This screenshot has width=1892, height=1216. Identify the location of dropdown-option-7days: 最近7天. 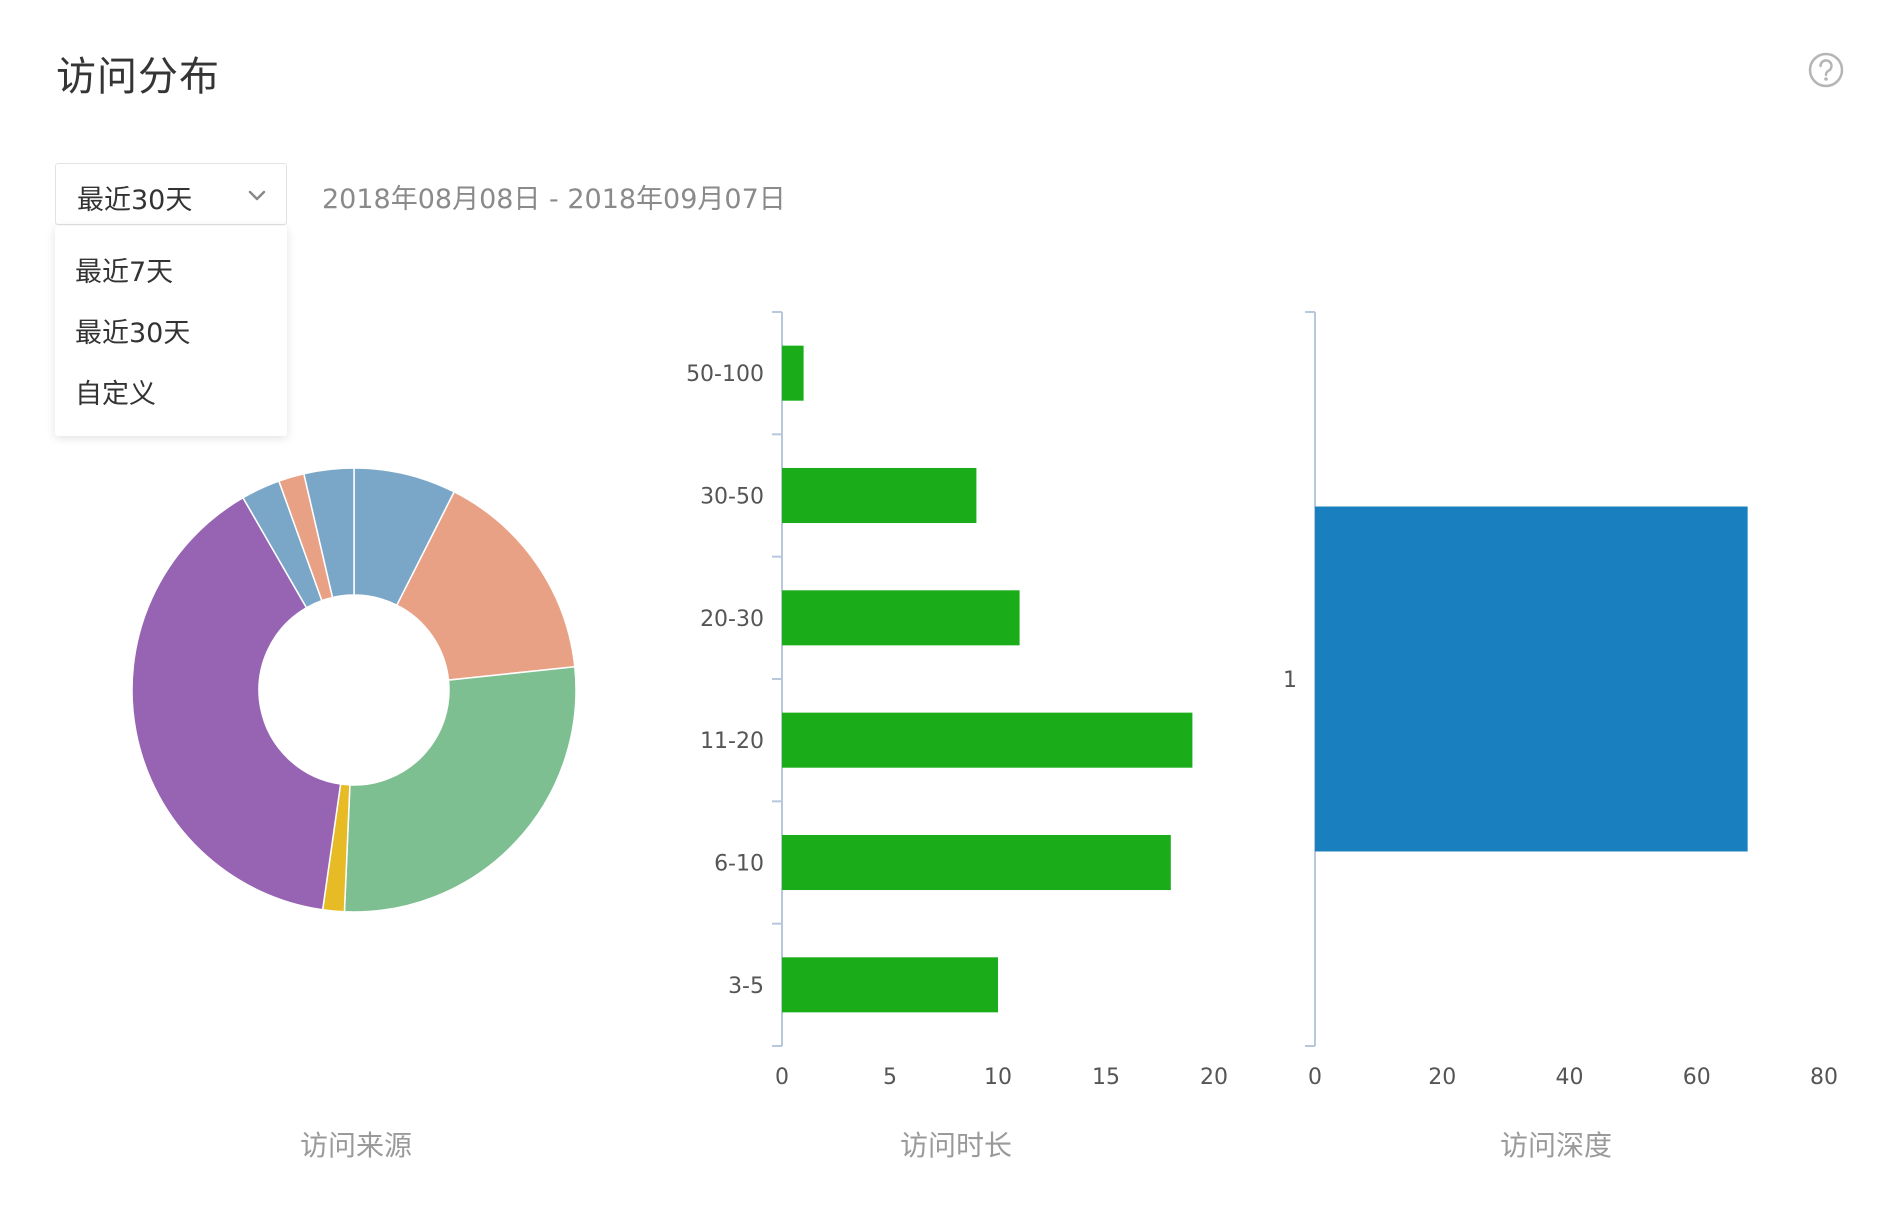
(124, 272).